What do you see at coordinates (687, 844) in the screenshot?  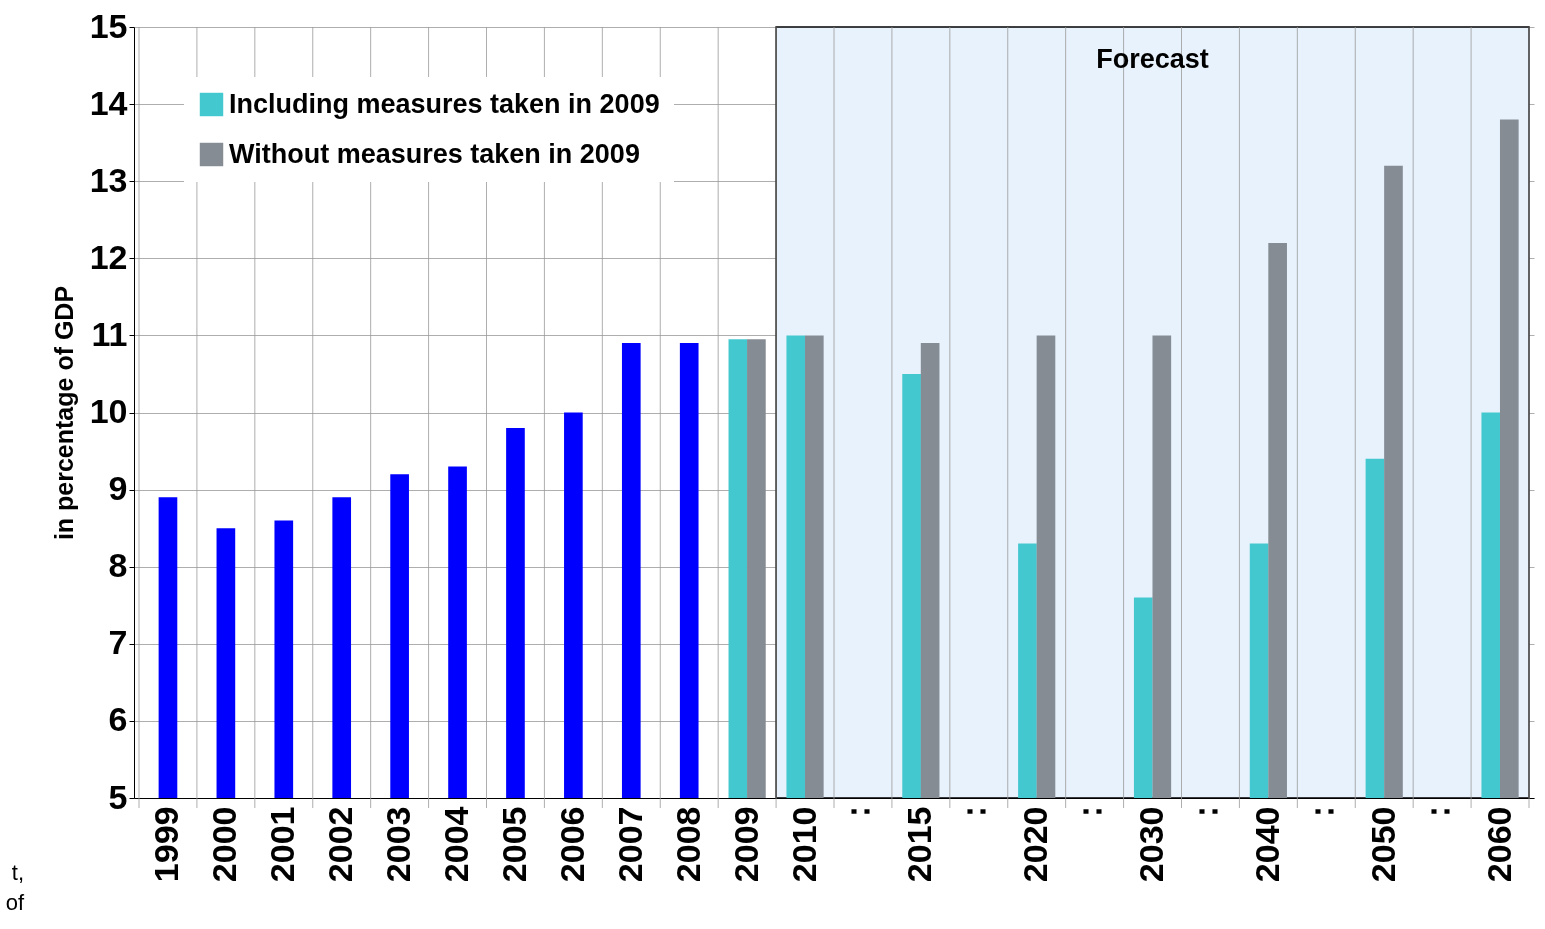 I see `x-tick-label: 2008` at bounding box center [687, 844].